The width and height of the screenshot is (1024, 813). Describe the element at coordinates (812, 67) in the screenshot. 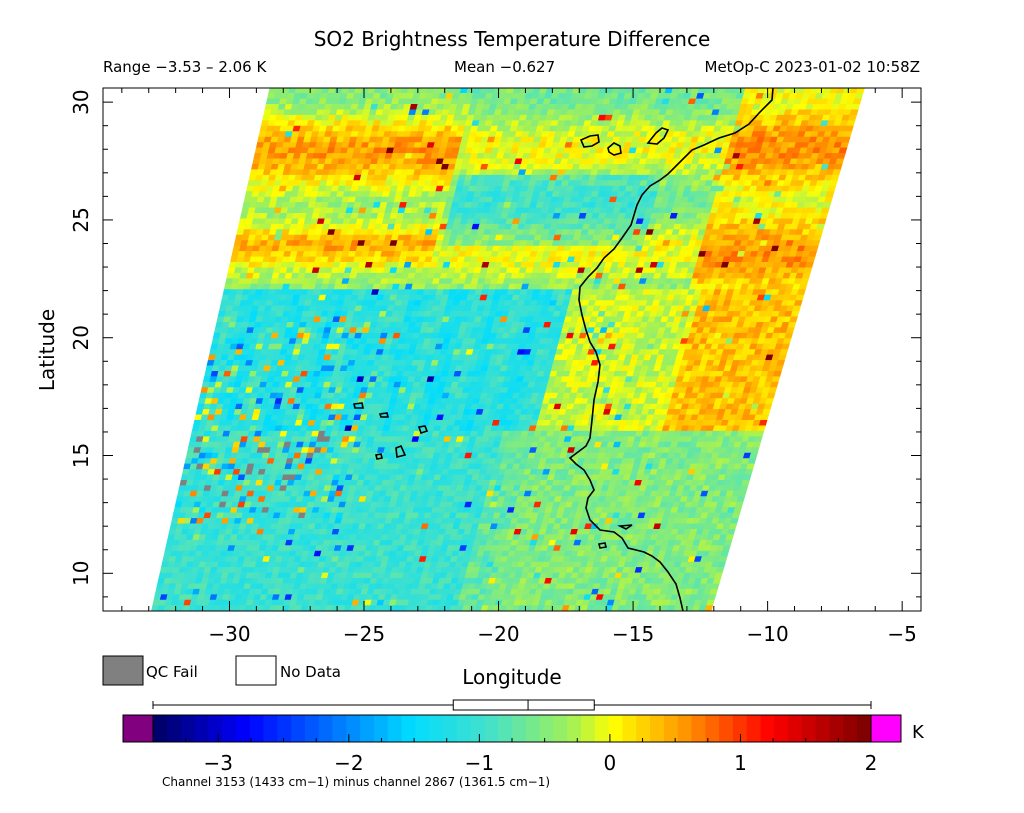

I see `source-label: MetOp-C 2023-01-02 10:58Z` at that location.